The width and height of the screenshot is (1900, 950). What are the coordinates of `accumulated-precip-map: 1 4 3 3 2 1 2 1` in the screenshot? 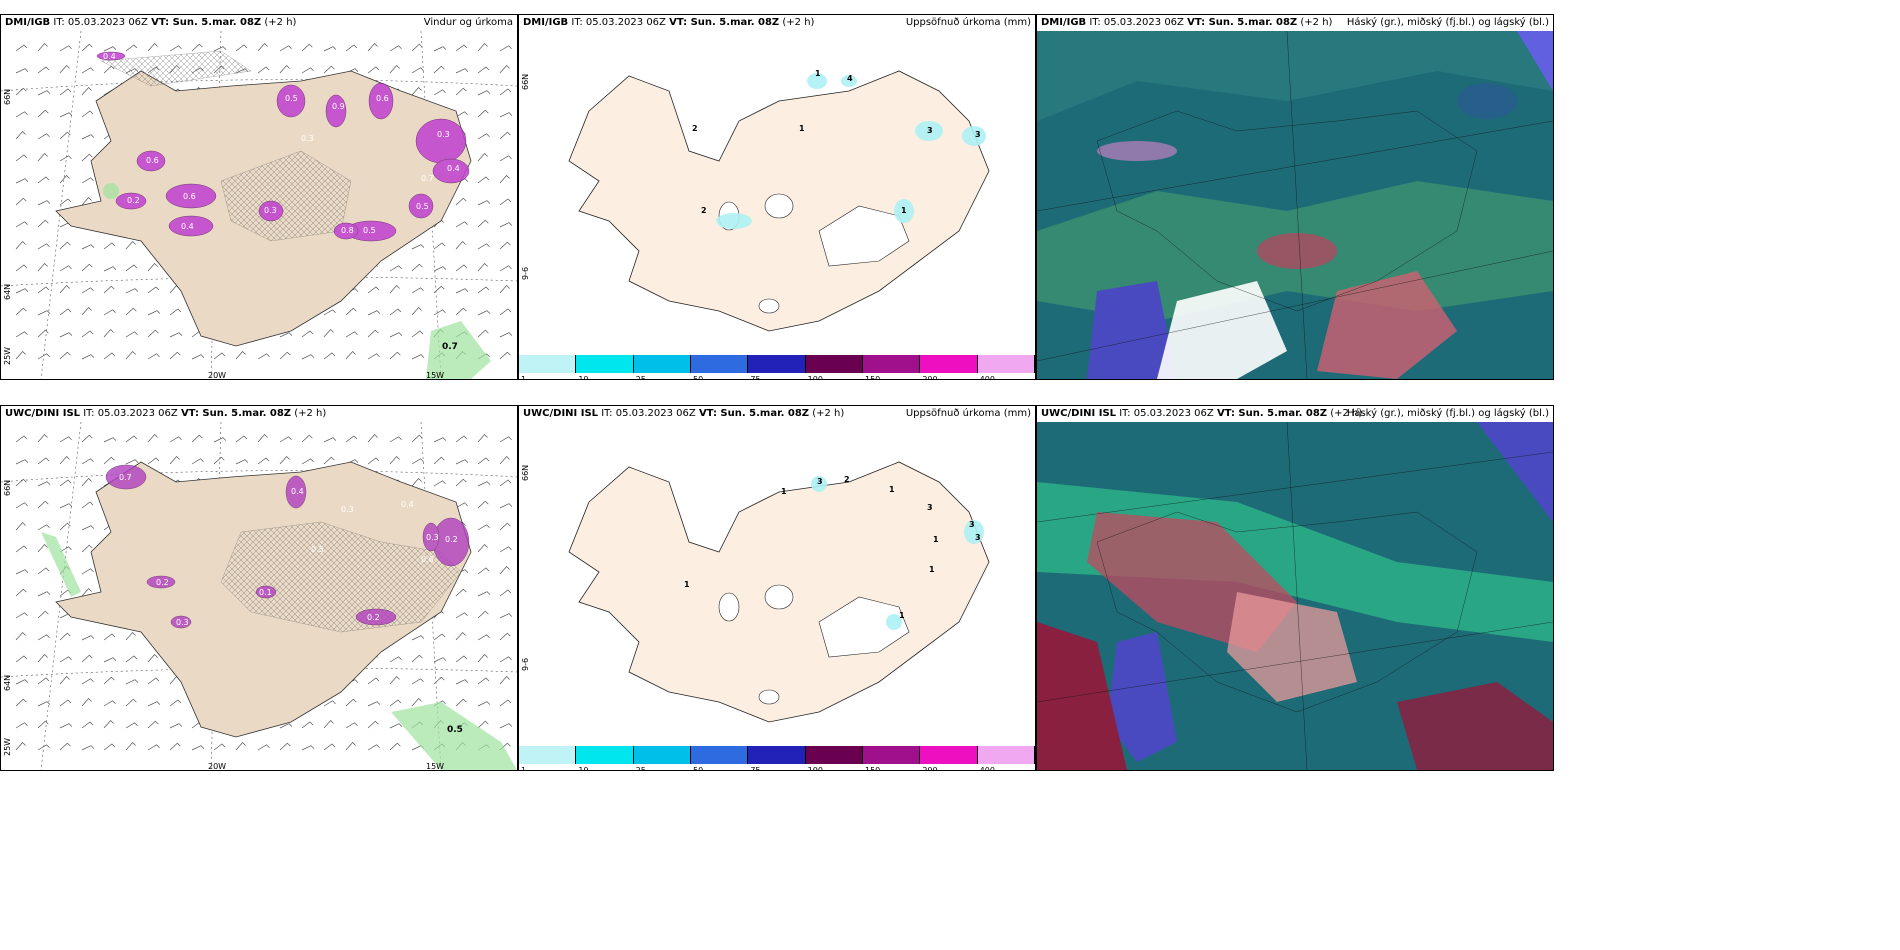 It's located at (779, 200).